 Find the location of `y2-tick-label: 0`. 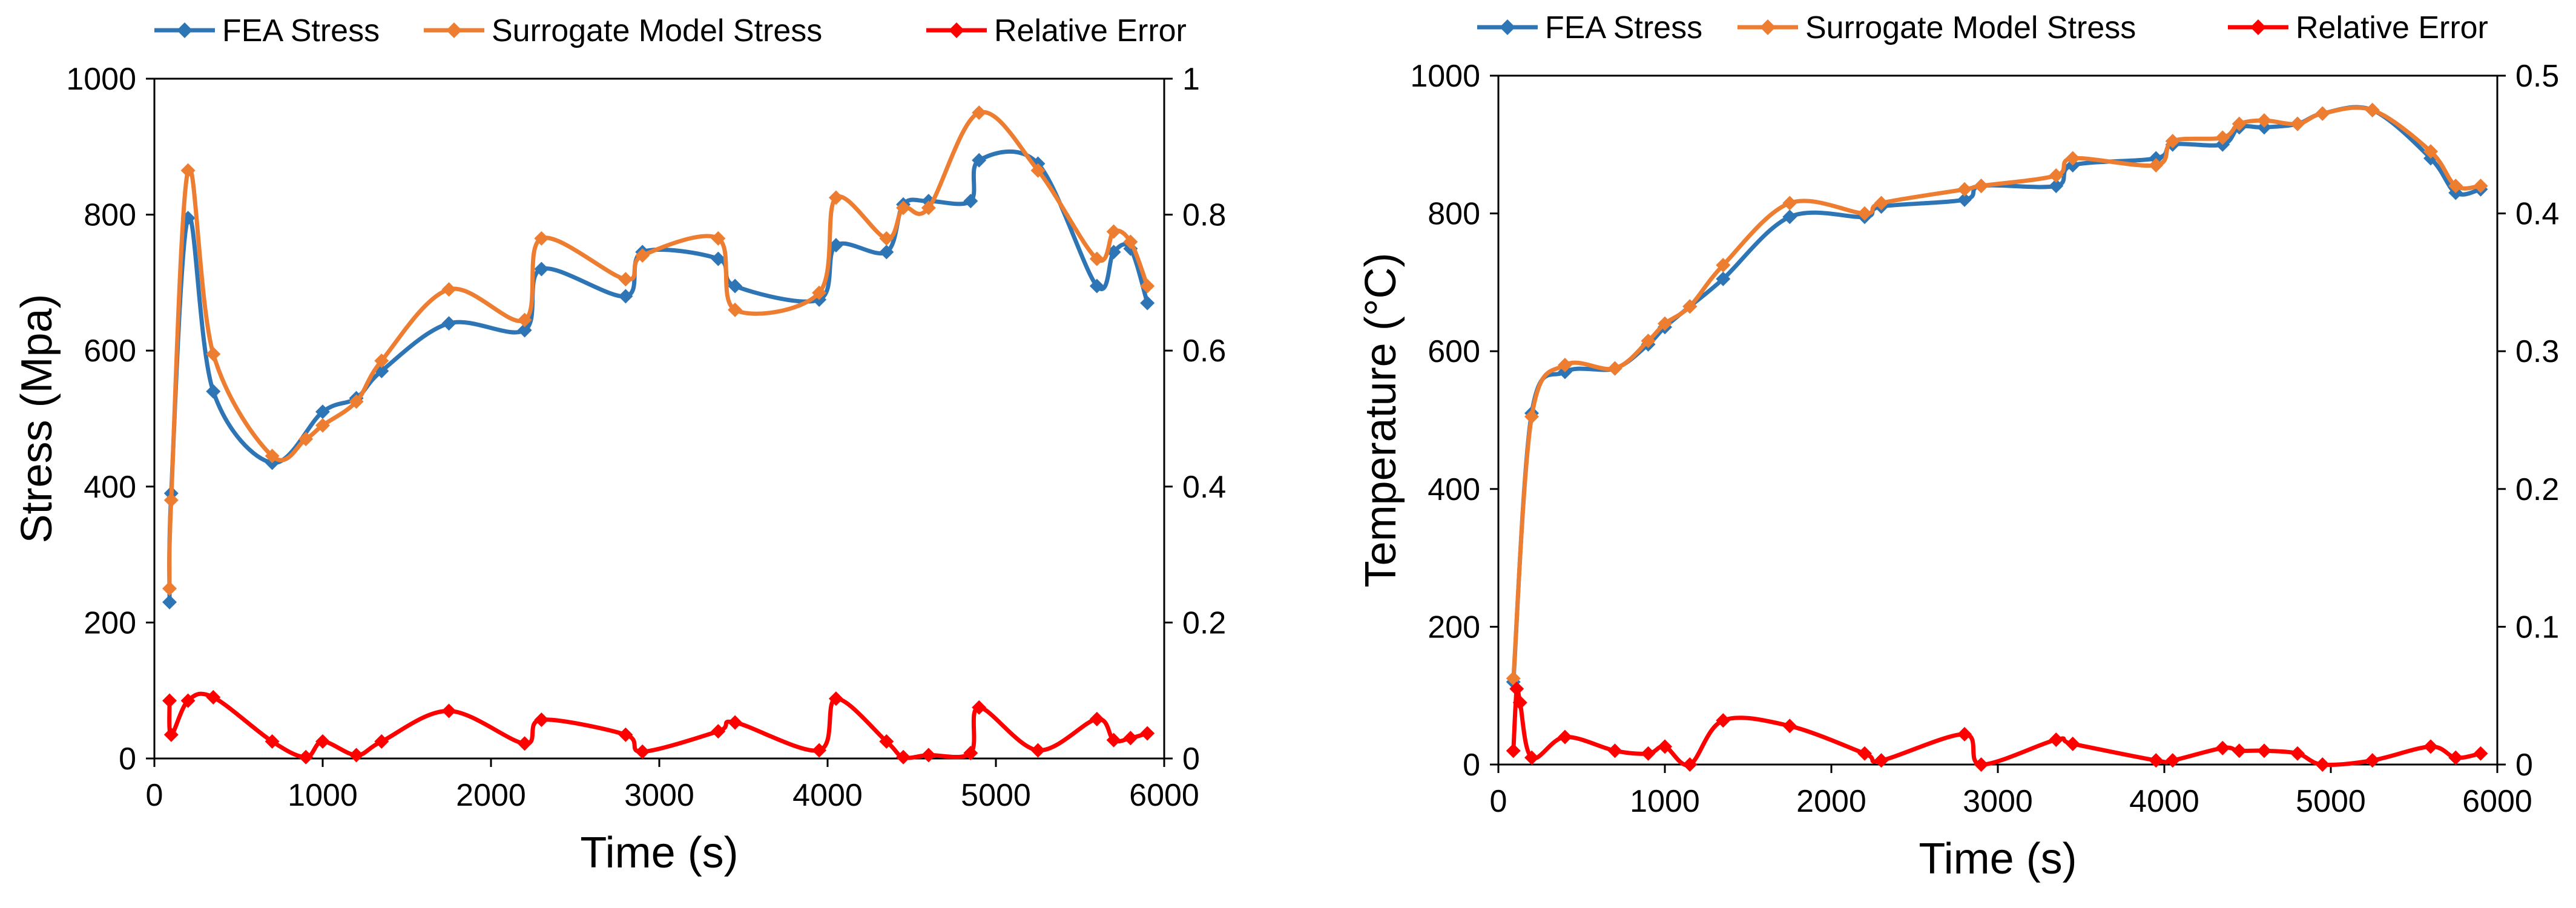

y2-tick-label: 0 is located at coordinates (2524, 765).